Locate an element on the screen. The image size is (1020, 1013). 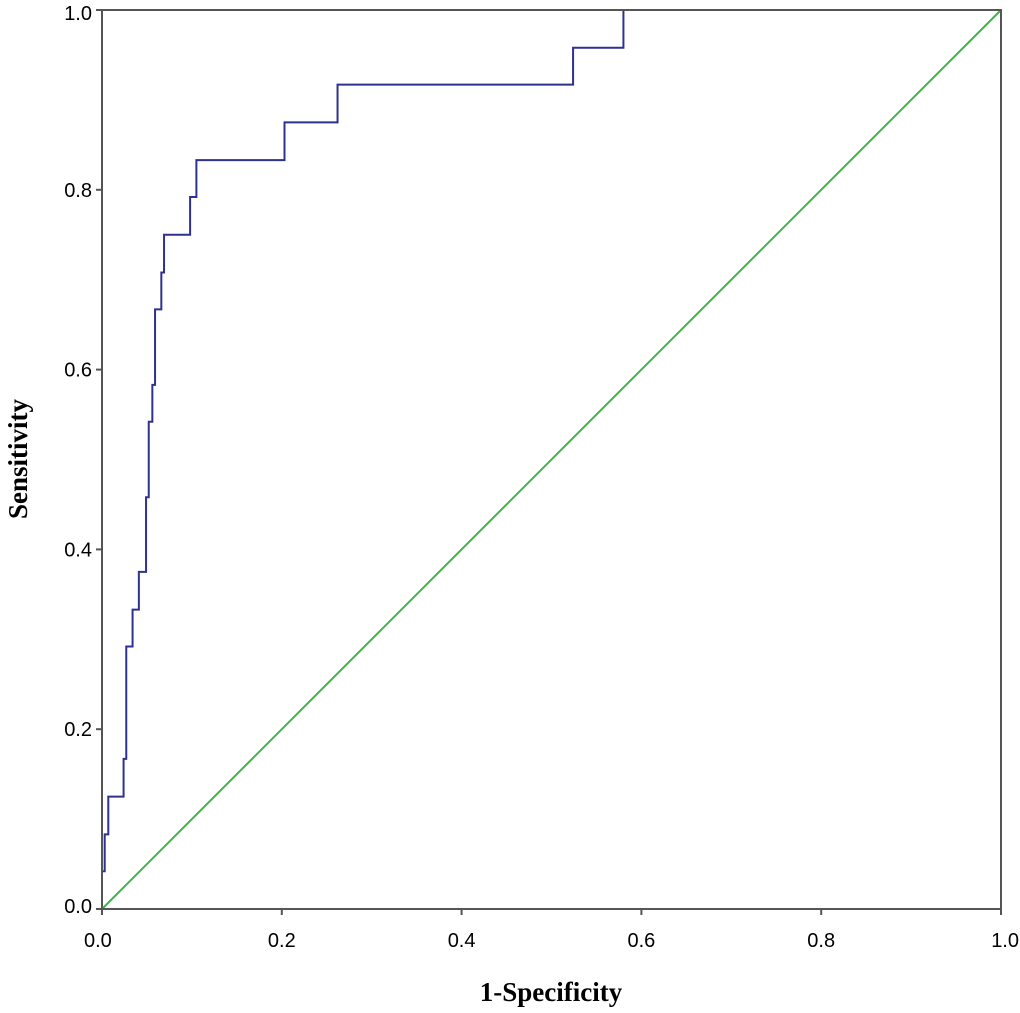
x-tick-label: 0.2 is located at coordinates (282, 941).